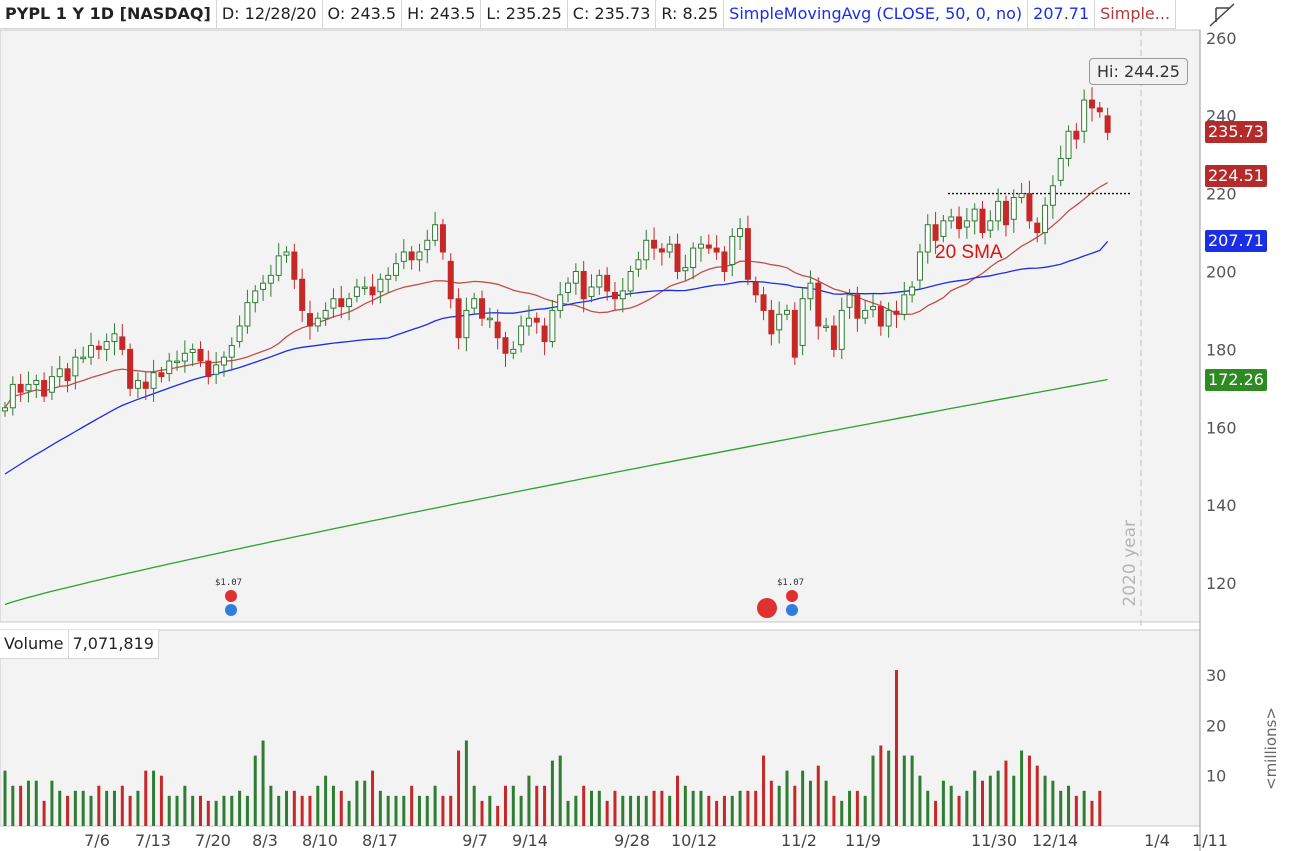 The image size is (1294, 851). Describe the element at coordinates (791, 583) in the screenshot. I see `dividend-label: $1.07` at that location.